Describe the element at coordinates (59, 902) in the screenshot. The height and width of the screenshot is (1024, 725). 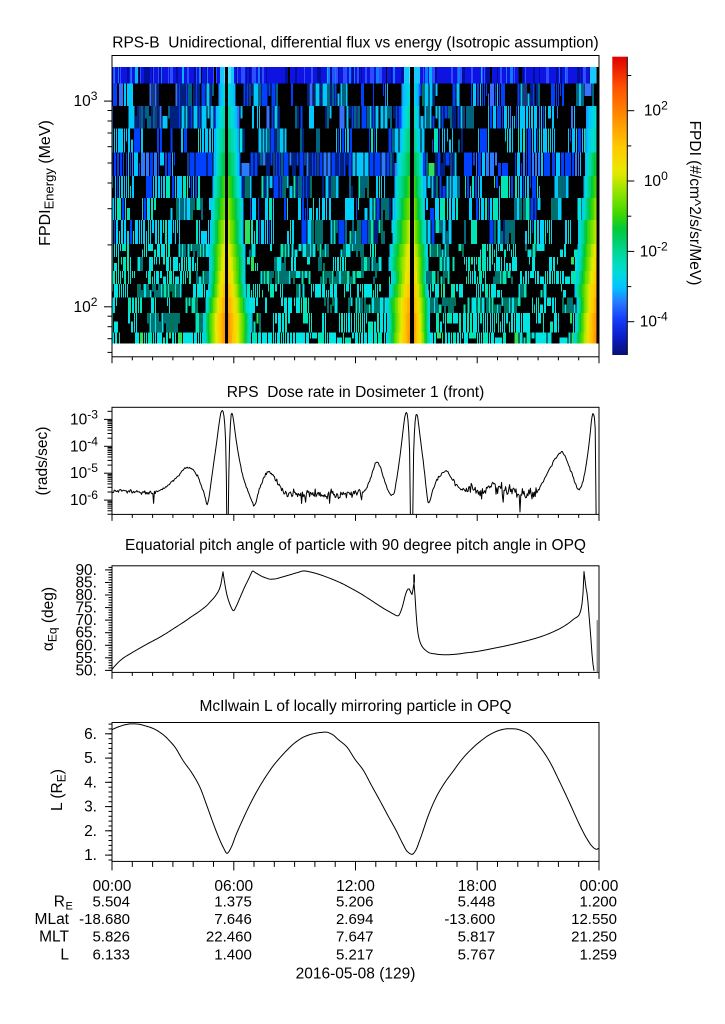
I see `svg-text: R` at that location.